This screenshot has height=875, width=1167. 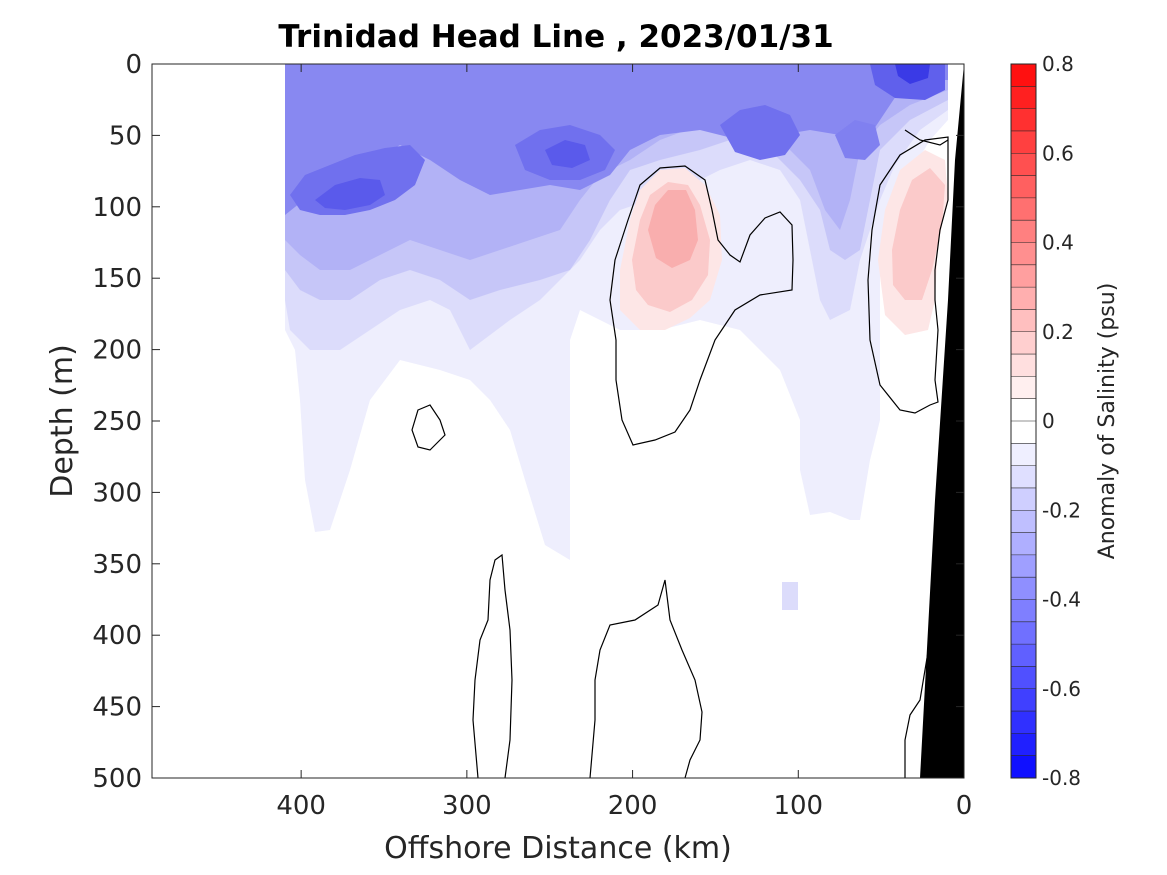 I want to click on colorbar-tick-label-5: -0.2, so click(x=1061, y=510).